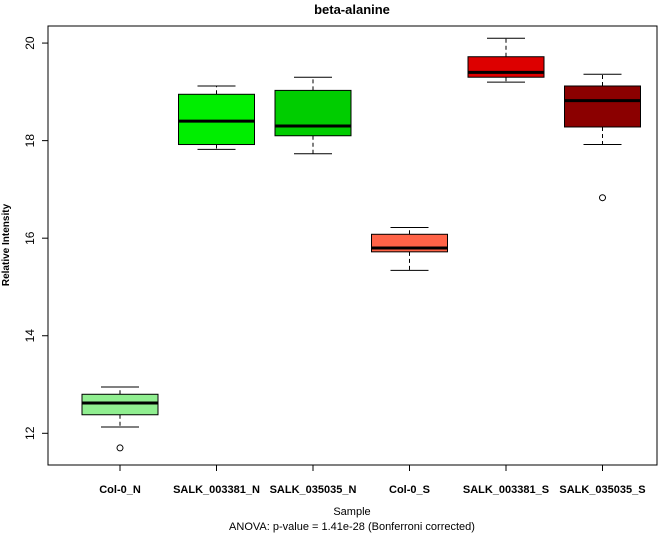 This screenshot has width=670, height=537. What do you see at coordinates (30, 238) in the screenshot?
I see `y-tick-label-16: 16` at bounding box center [30, 238].